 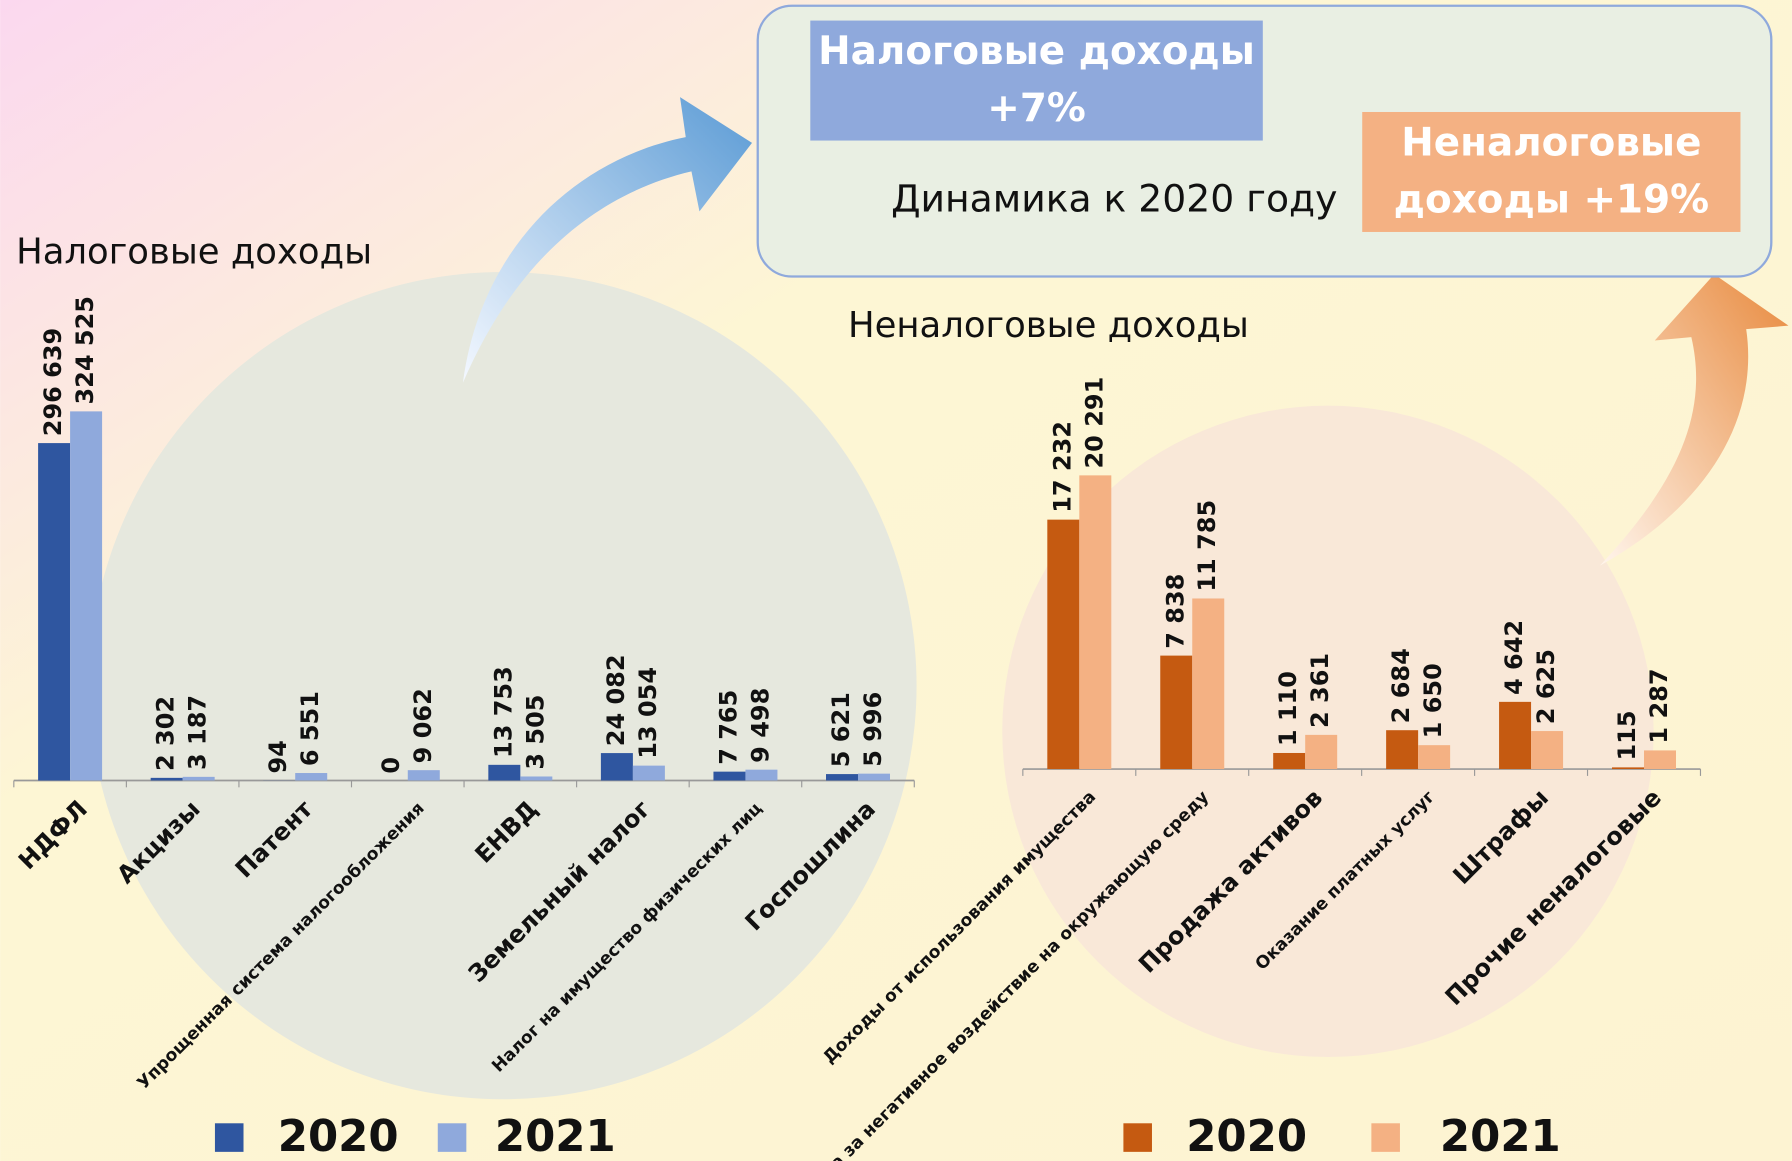 What do you see at coordinates (1094, 423) in the screenshot?
I see `value-label: 20 291` at bounding box center [1094, 423].